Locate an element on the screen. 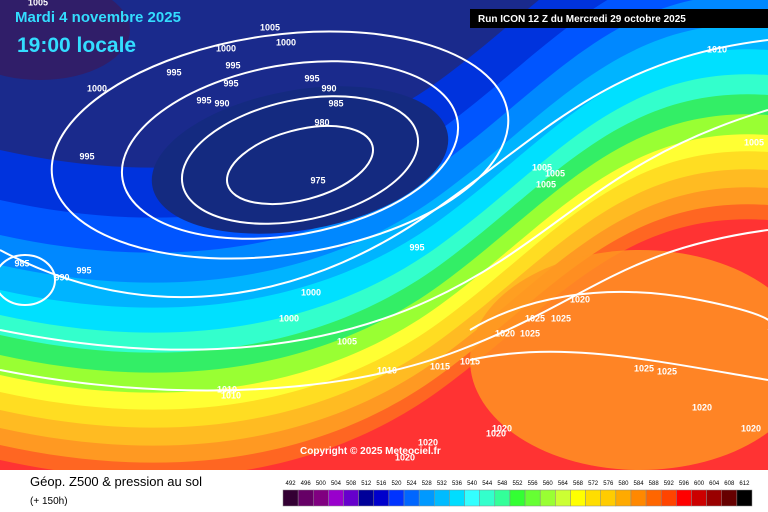  scale-label: 496 is located at coordinates (306, 484).